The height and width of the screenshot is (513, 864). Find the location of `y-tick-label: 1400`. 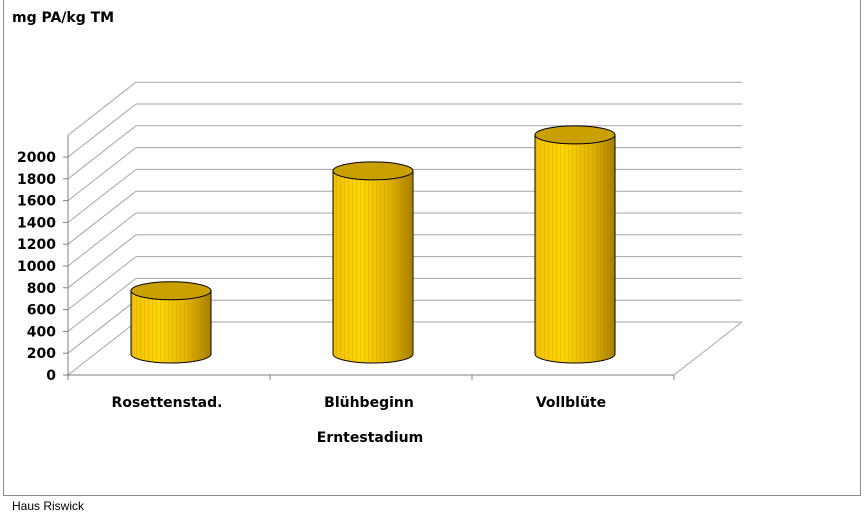

y-tick-label: 1400 is located at coordinates (36, 223).